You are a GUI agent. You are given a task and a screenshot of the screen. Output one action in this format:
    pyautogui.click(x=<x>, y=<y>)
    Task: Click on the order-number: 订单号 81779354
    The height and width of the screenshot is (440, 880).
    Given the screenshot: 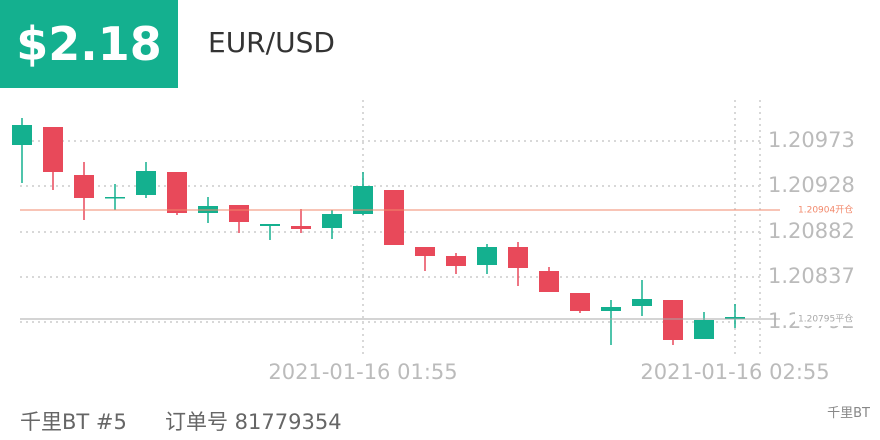 What is the action you would take?
    pyautogui.click(x=253, y=422)
    